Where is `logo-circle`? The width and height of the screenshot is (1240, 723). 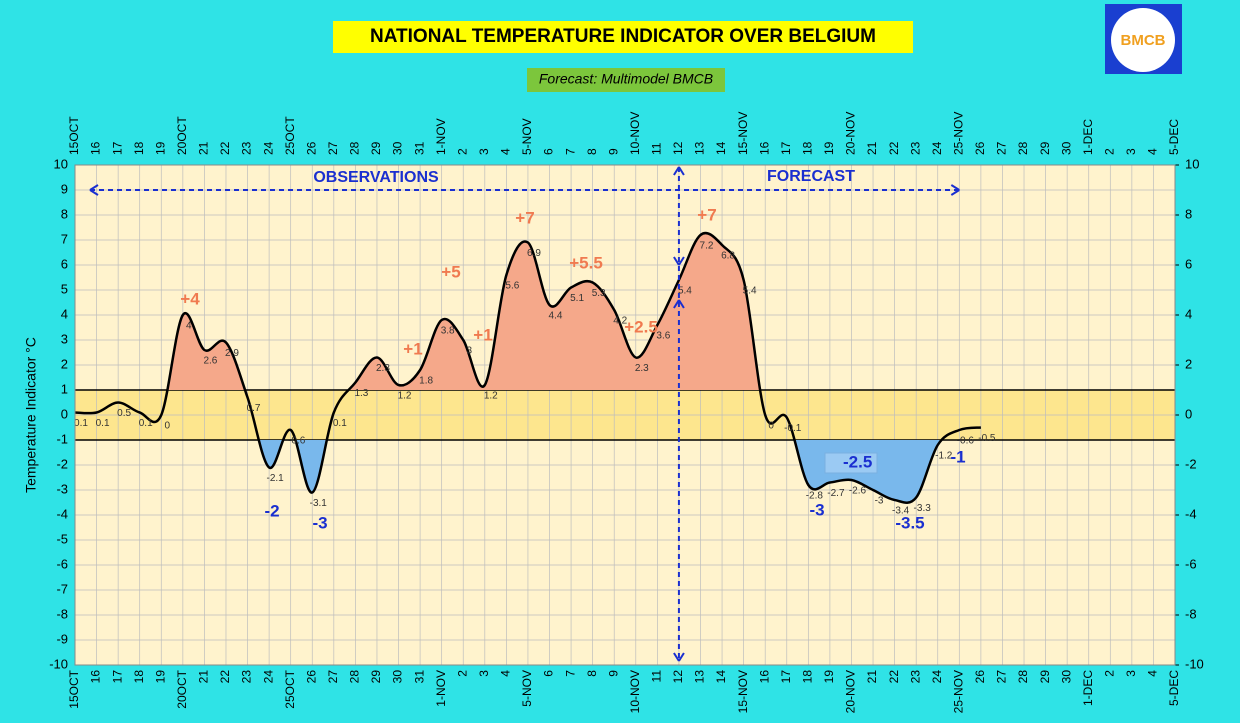
logo-circle is located at coordinates (1143, 40).